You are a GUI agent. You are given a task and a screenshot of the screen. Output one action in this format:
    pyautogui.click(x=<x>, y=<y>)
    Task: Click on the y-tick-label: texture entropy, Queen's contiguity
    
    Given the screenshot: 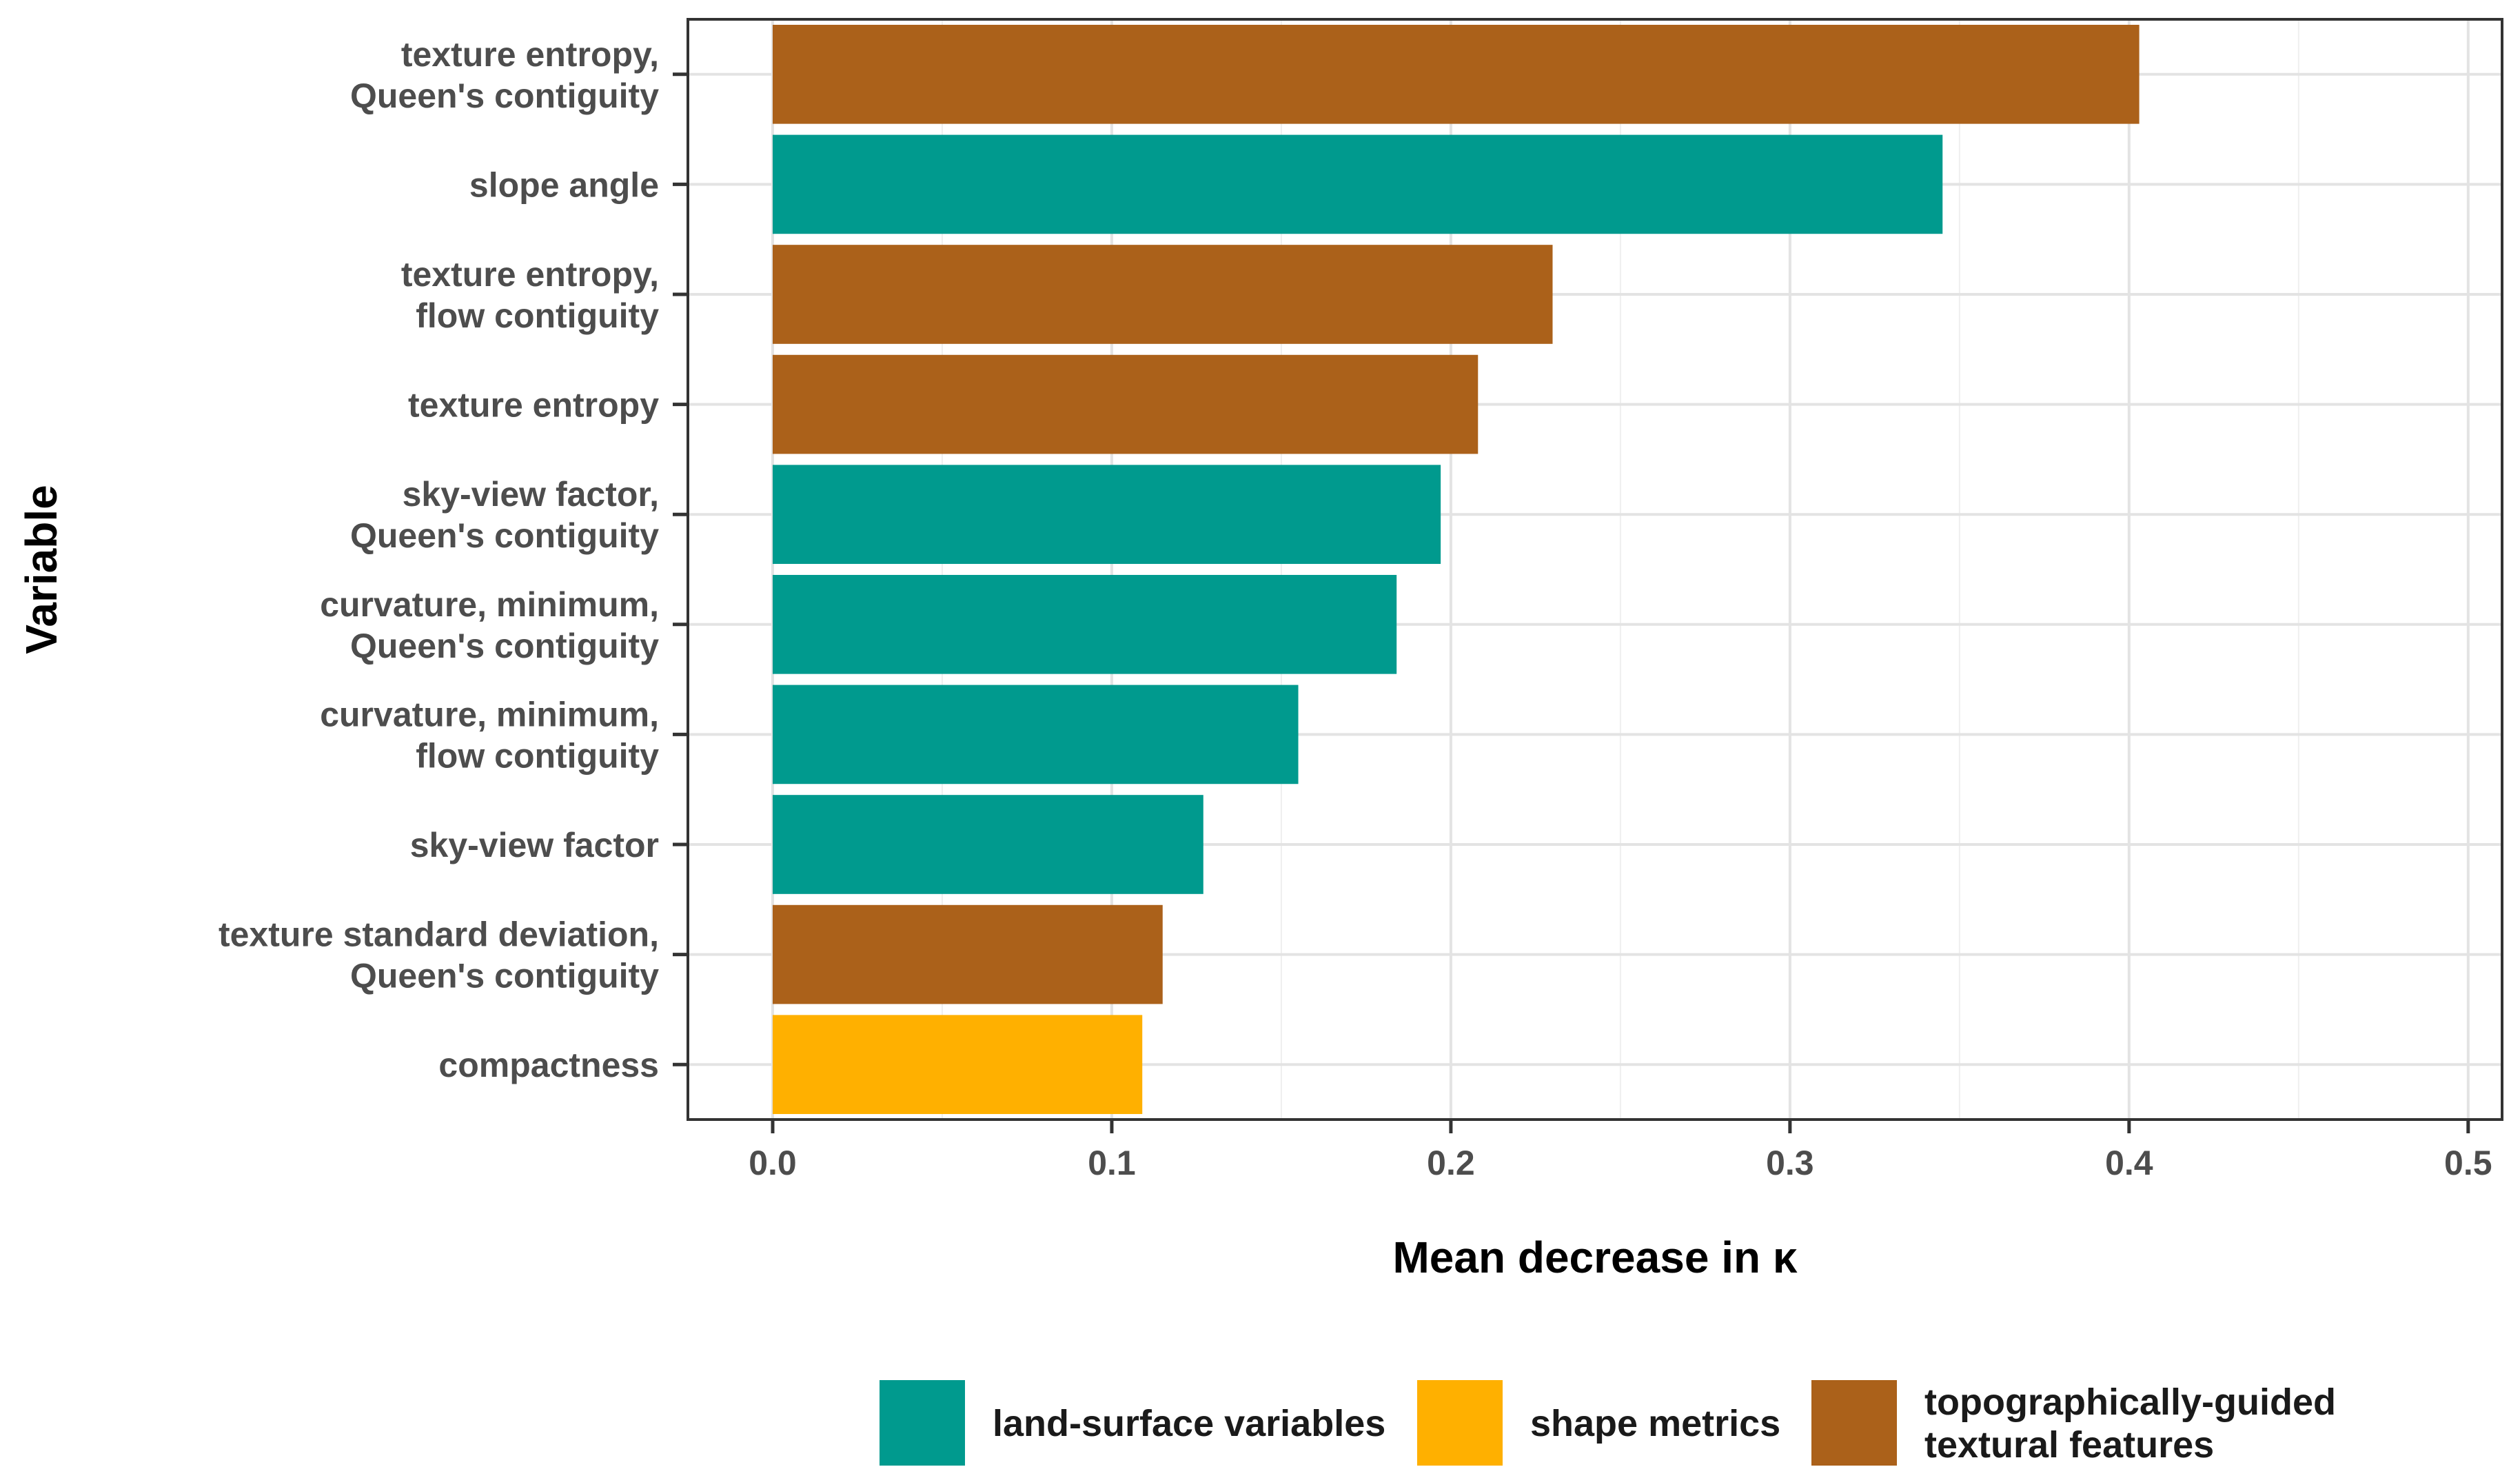 What is the action you would take?
    pyautogui.click(x=504, y=75)
    